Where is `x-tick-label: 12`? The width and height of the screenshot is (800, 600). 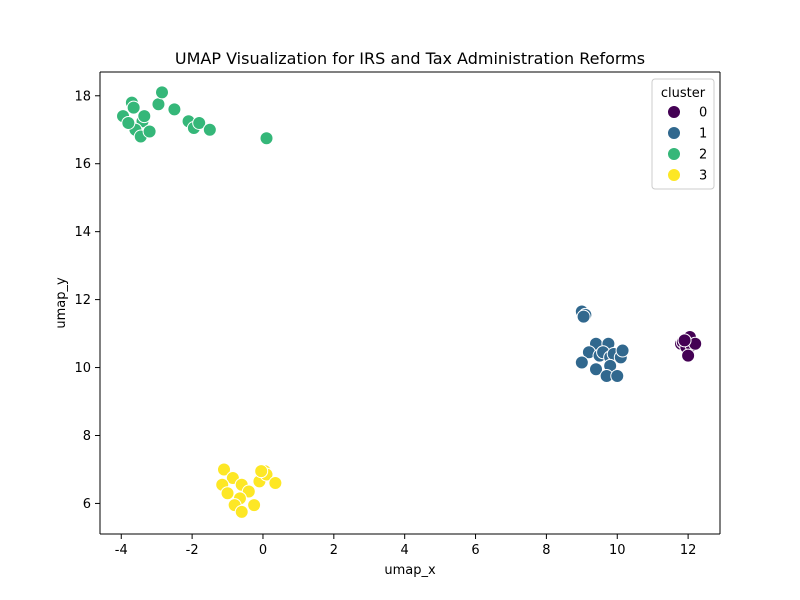 x-tick-label: 12 is located at coordinates (688, 550).